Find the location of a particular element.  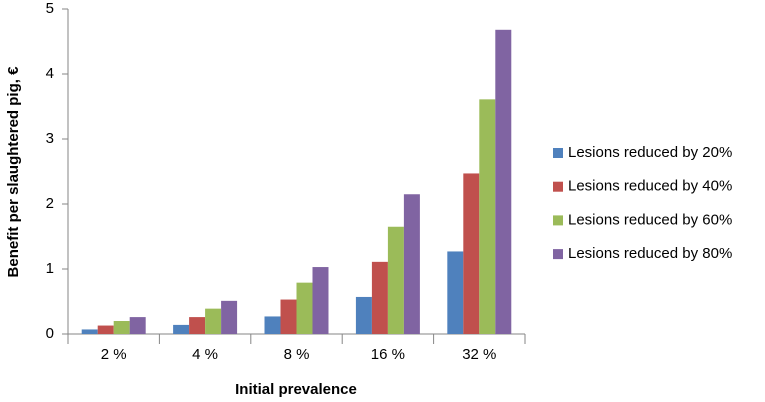

x-tick-label: 8 % is located at coordinates (297, 354).